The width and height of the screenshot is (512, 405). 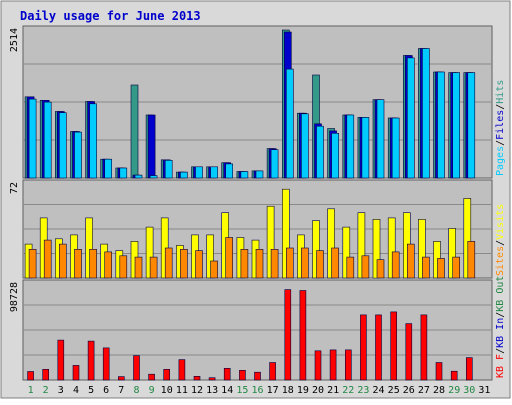 I want to click on day-label: 25, so click(x=394, y=390).